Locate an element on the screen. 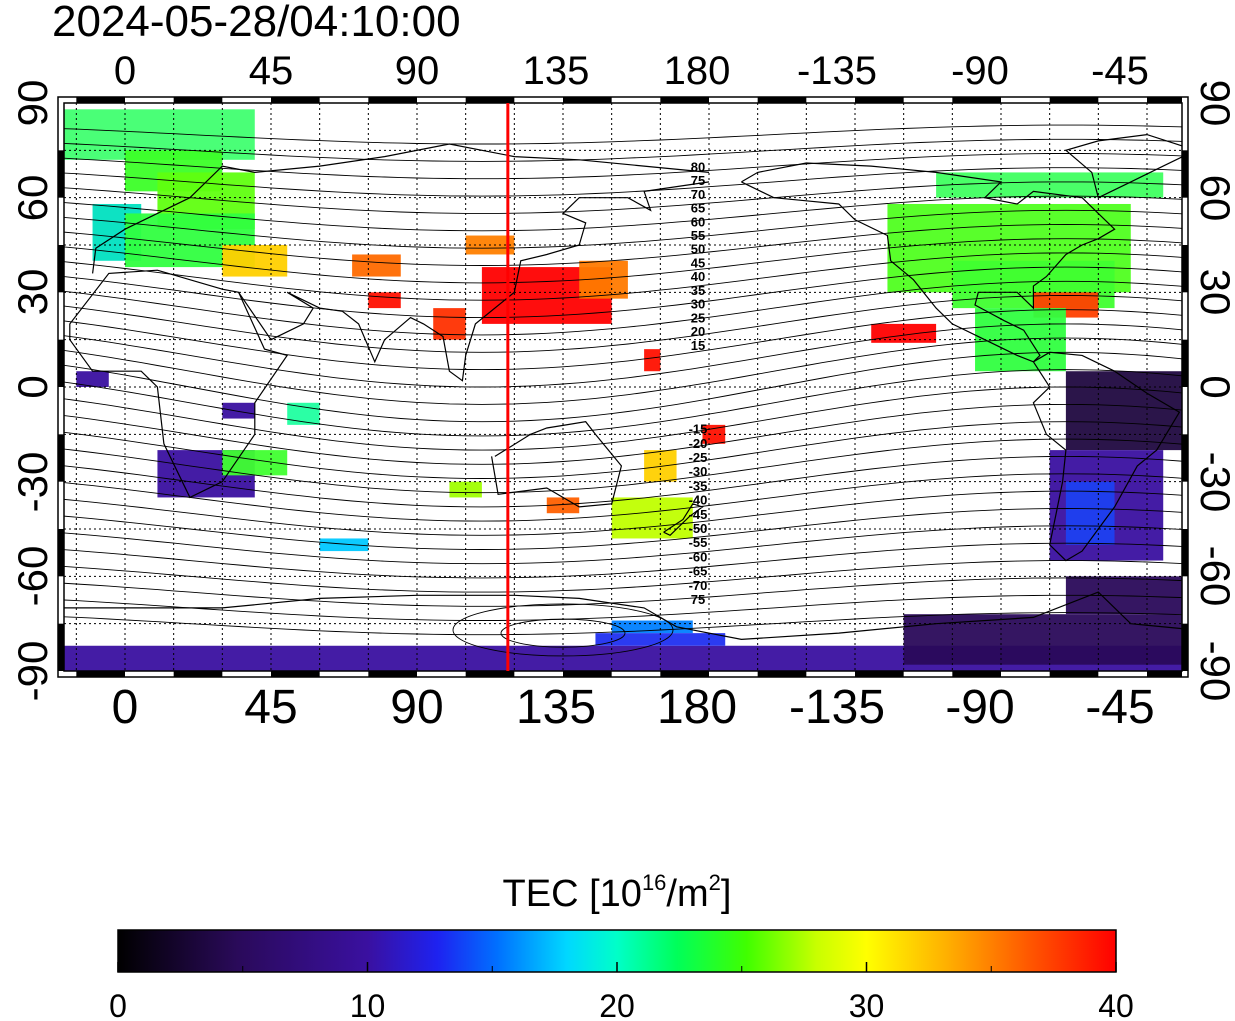 The image size is (1235, 1021). contour-label: -50 is located at coordinates (698, 528).